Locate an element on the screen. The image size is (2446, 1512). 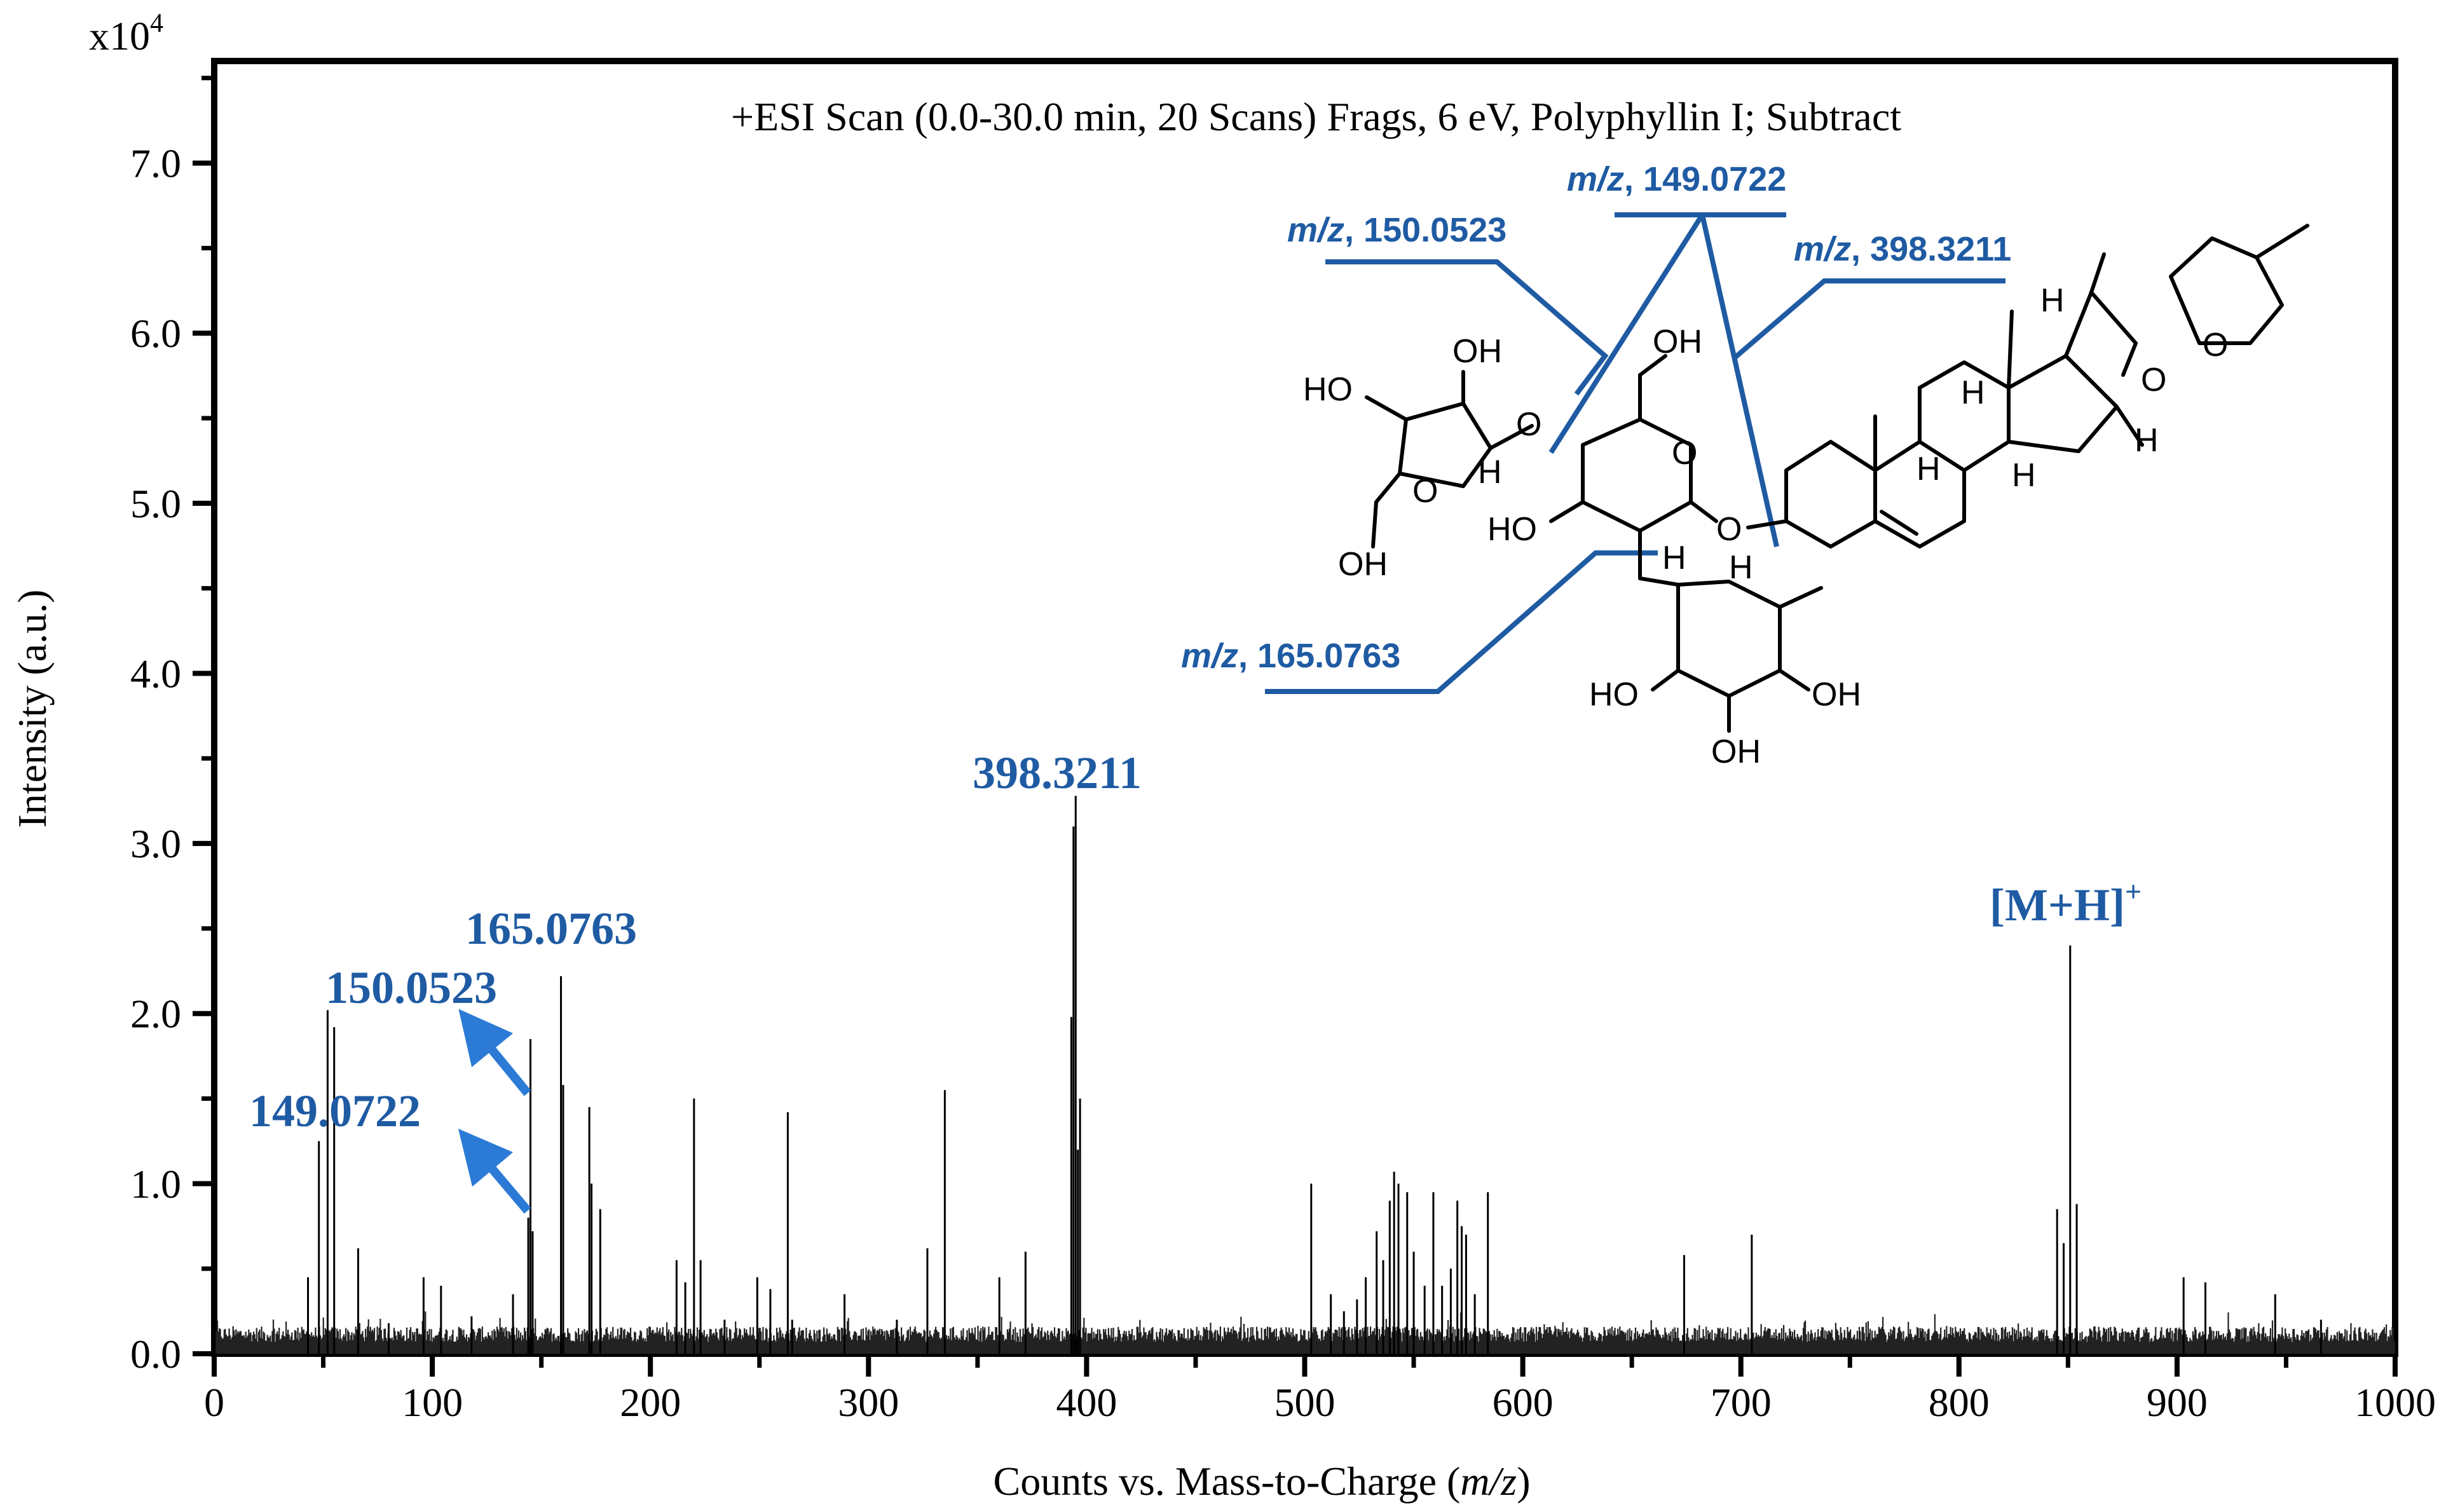
y-axis: 0.0 1.0 2.0 3.0 4.0 5.0 6.0 7.0 is located at coordinates (172, 726).